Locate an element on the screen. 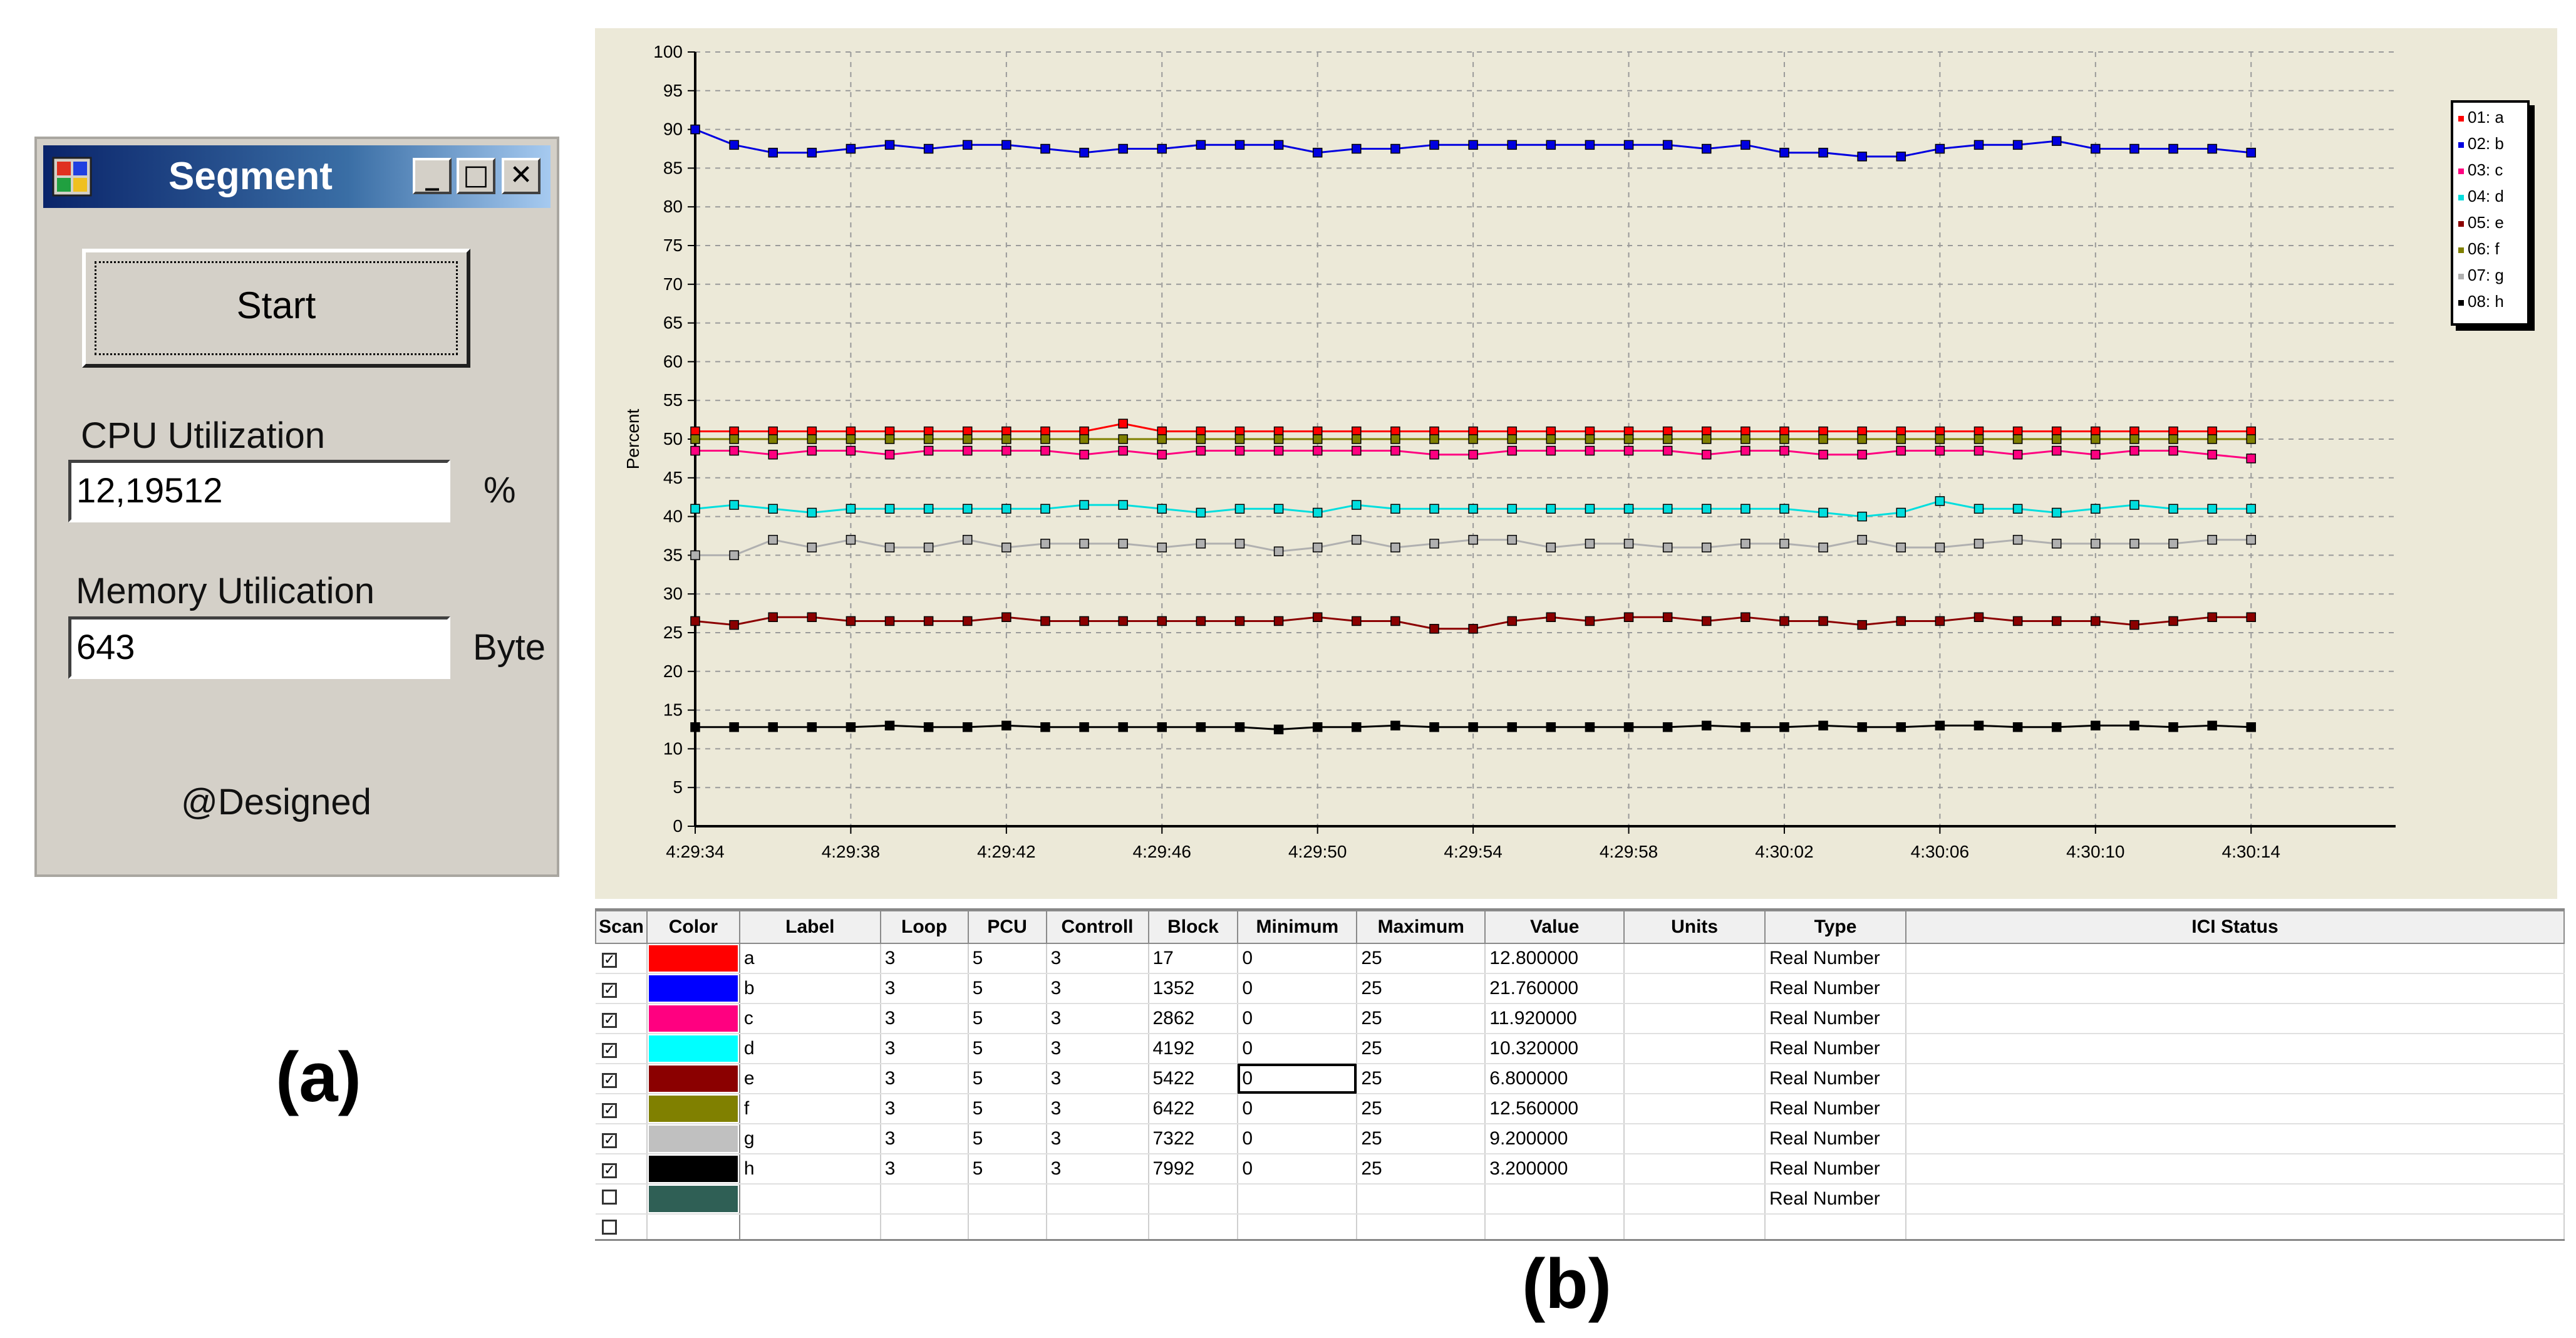 The height and width of the screenshot is (1338, 2576). cell-block: 2862 is located at coordinates (1193, 1019).